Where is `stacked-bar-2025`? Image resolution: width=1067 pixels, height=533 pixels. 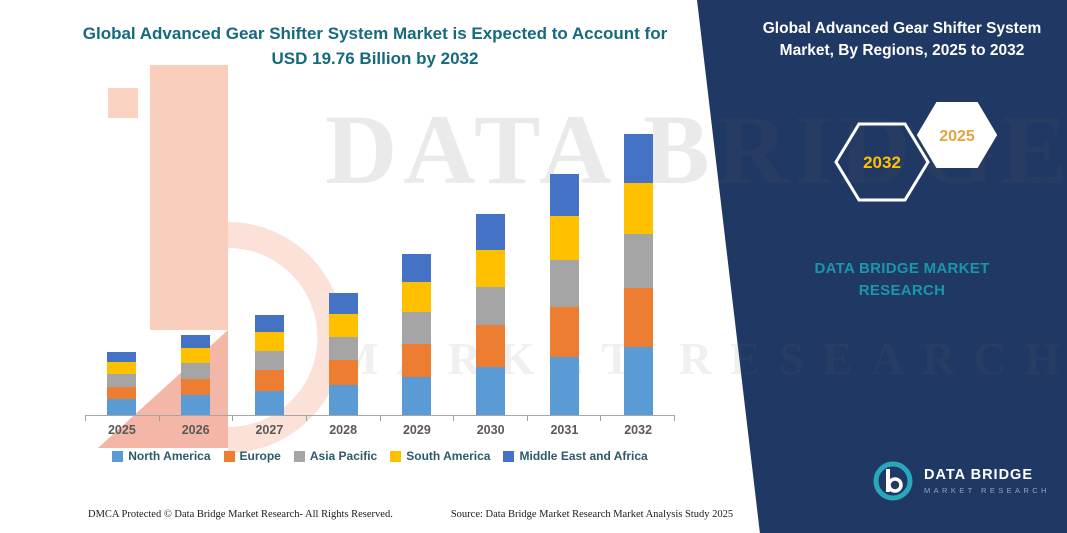
stacked-bar-2025 is located at coordinates (122, 383).